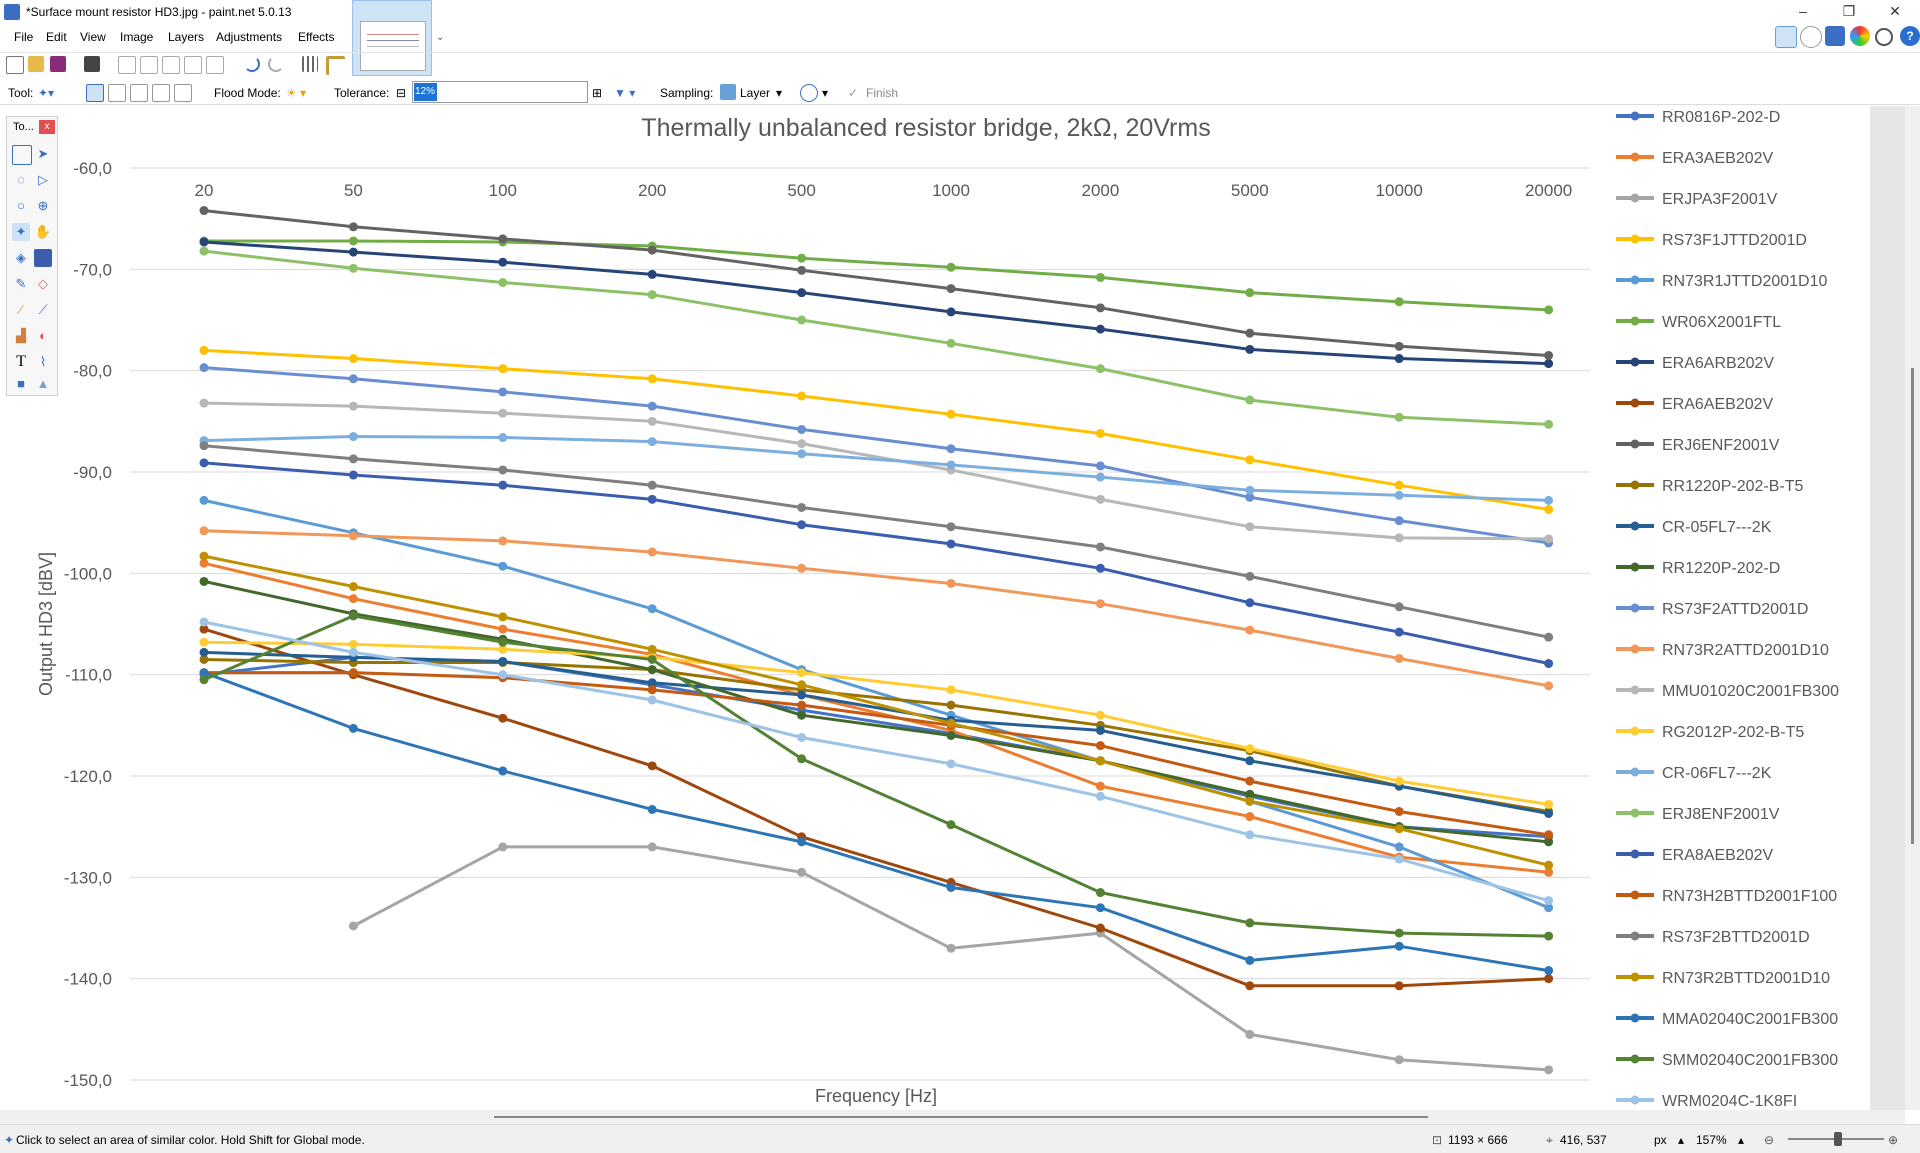  Describe the element at coordinates (21, 361) in the screenshot. I see `text-icon: T` at that location.